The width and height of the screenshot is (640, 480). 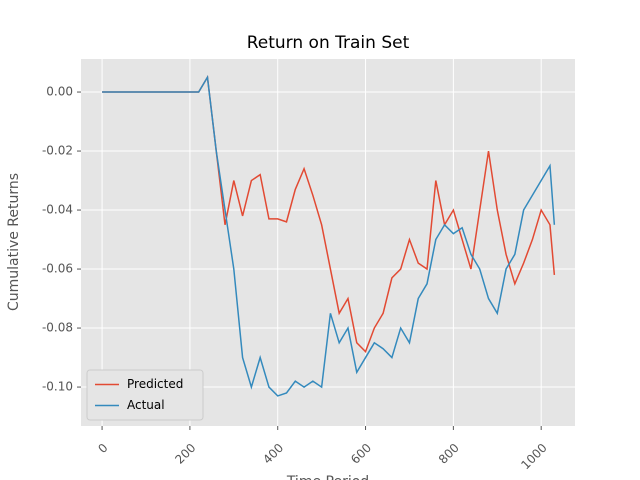 What do you see at coordinates (155, 384) in the screenshot?
I see `legend-label: Predicted` at bounding box center [155, 384].